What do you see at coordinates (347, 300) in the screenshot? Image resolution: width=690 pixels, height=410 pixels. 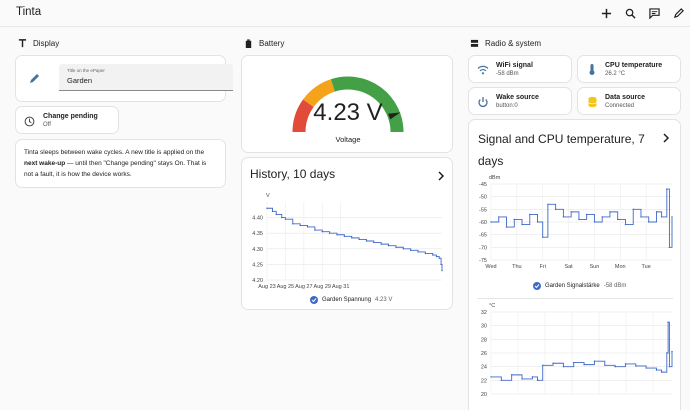 I see `history-legend-name: Garden Spannung` at bounding box center [347, 300].